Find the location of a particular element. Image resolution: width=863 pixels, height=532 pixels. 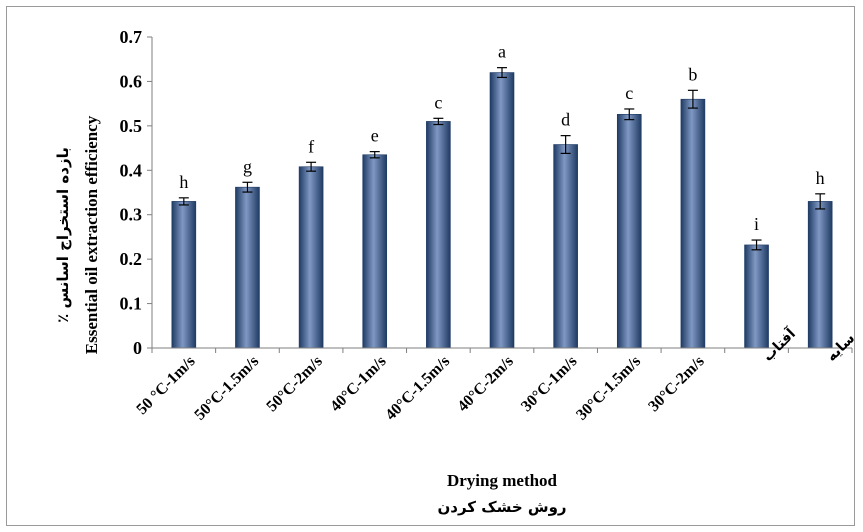

x-axis-title: Drying method is located at coordinates (502, 480).